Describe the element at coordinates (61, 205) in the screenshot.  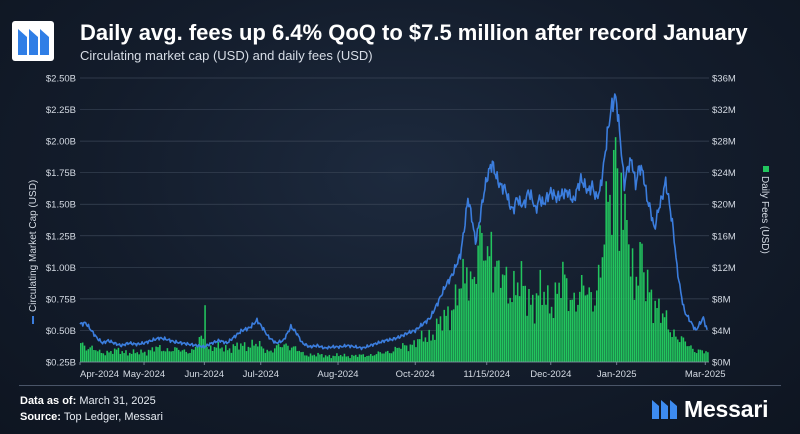
I see `y-left-tick-label: $1.50B` at that location.